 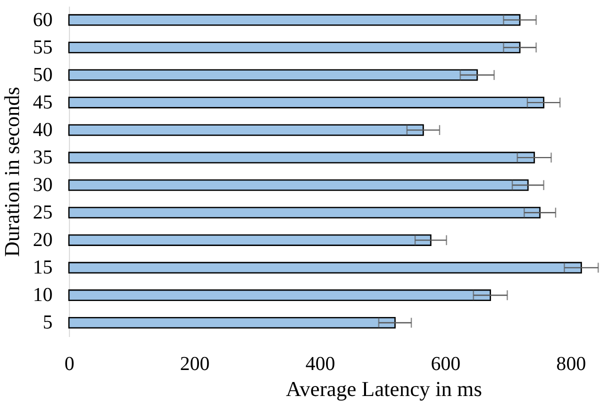 What do you see at coordinates (69, 364) in the screenshot?
I see `x-tick-label: 0` at bounding box center [69, 364].